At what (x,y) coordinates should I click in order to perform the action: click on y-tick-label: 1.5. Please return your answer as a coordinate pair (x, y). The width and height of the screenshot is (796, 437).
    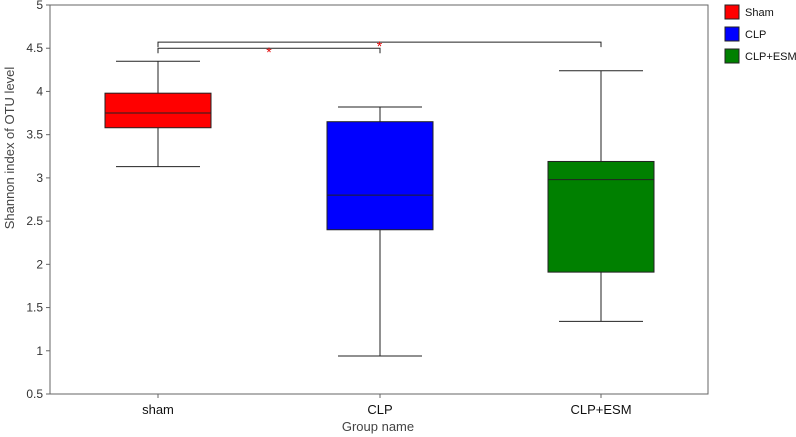
    Looking at the image, I should click on (34, 308).